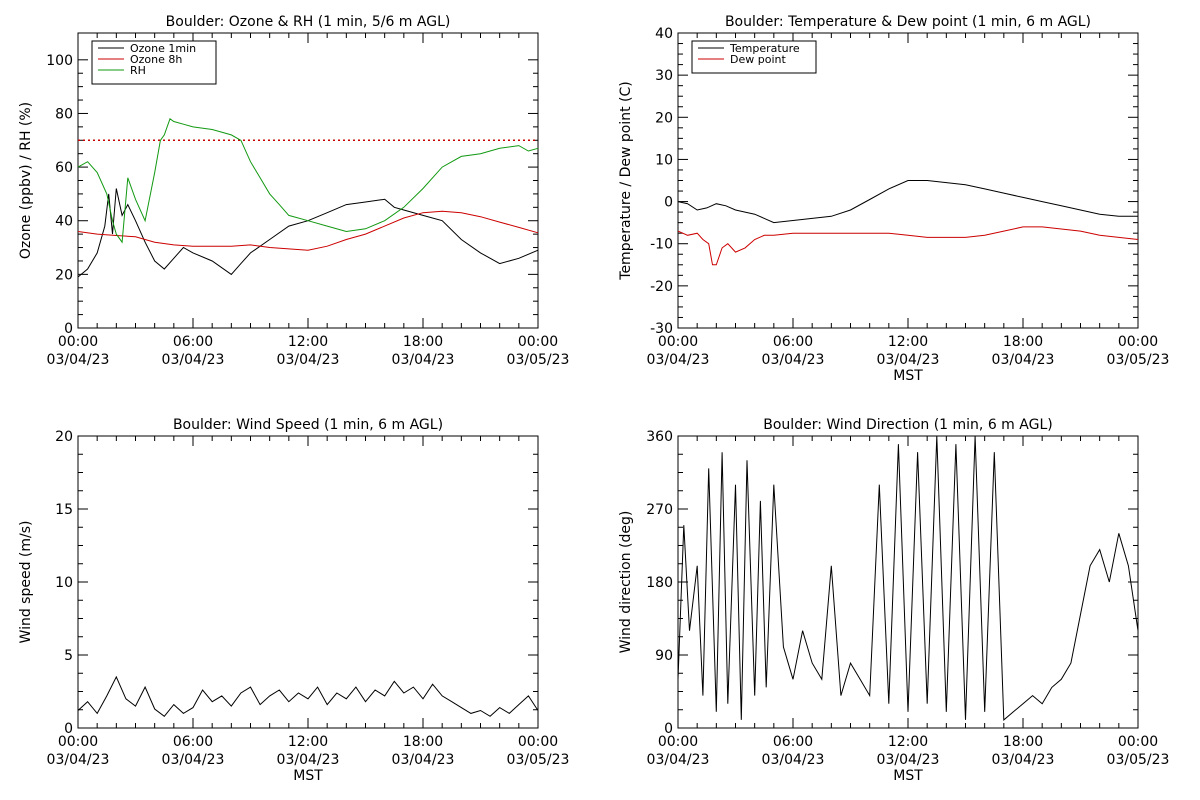 This screenshot has width=1200, height=800. I want to click on y-tick-label: -10, so click(661, 245).